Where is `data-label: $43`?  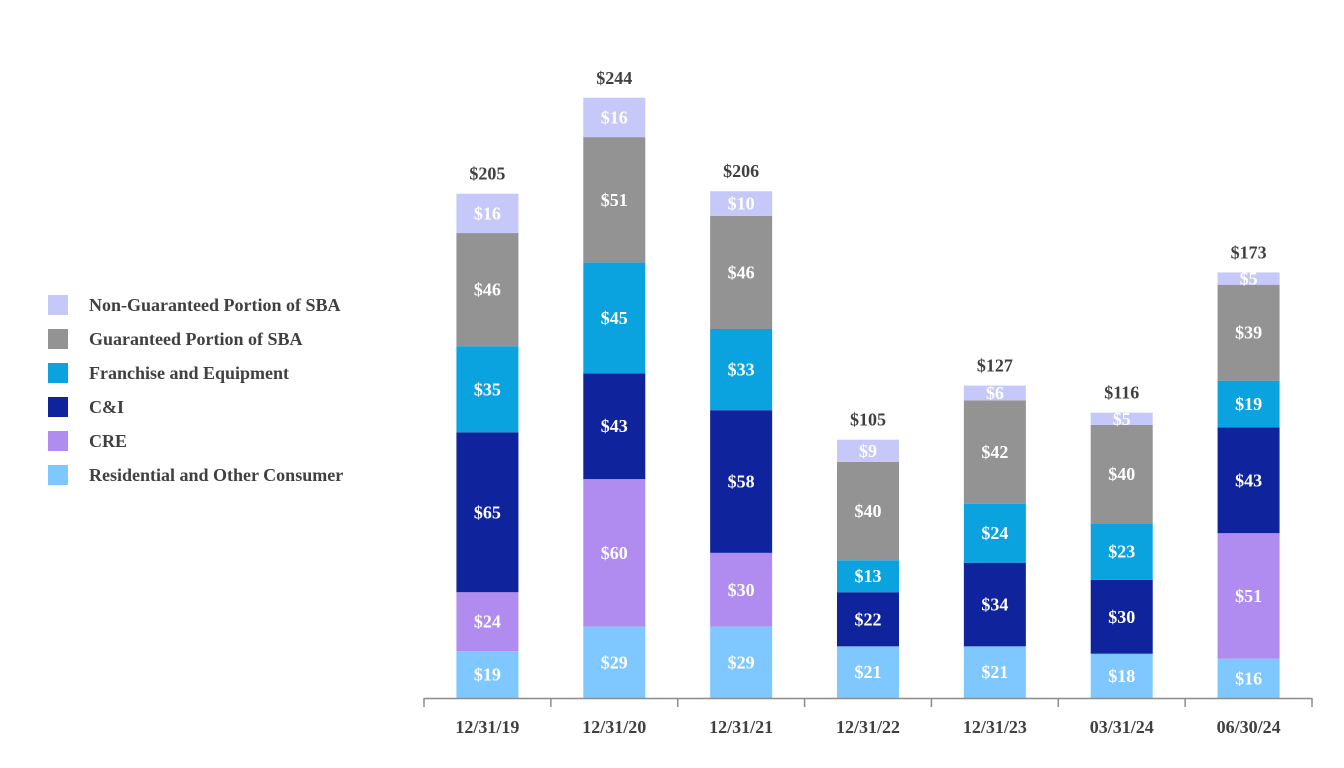
data-label: $43 is located at coordinates (1248, 480).